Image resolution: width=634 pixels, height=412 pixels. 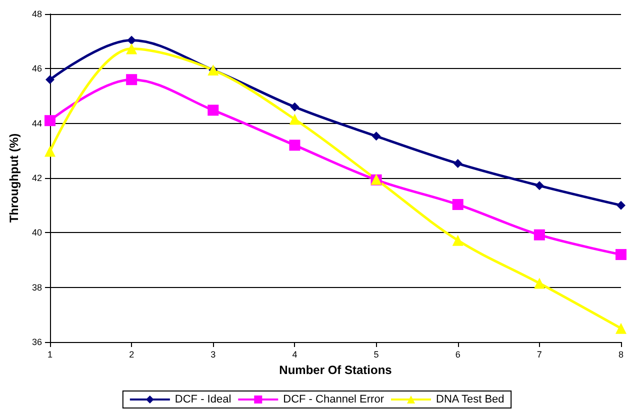 I want to click on y-tick-label: 44, so click(x=37, y=123).